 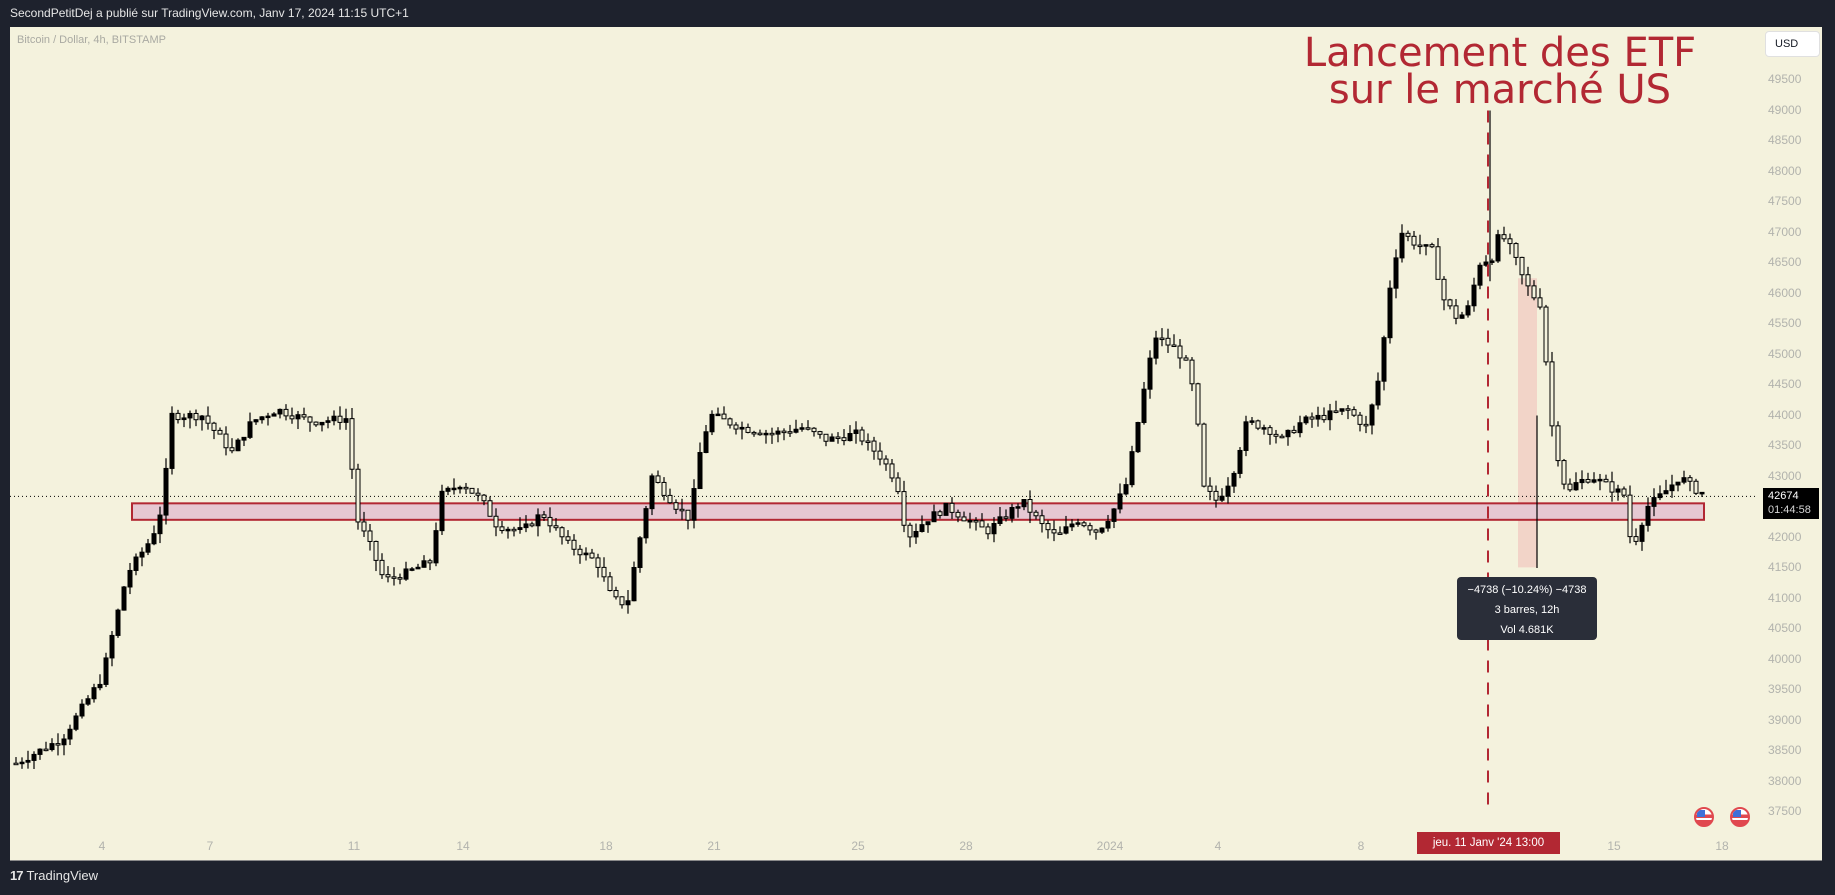 I want to click on price-tick: 47000, so click(x=1785, y=231).